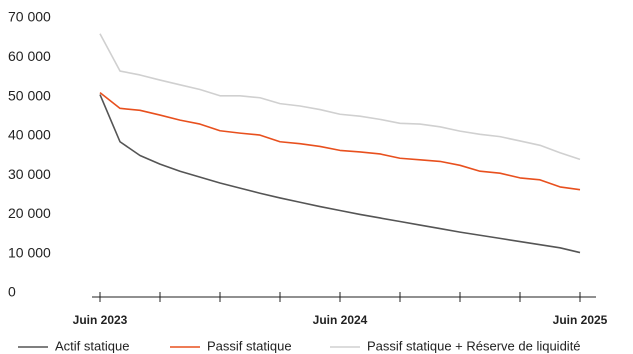  I want to click on y-tick-label: 10 000, so click(29, 252).